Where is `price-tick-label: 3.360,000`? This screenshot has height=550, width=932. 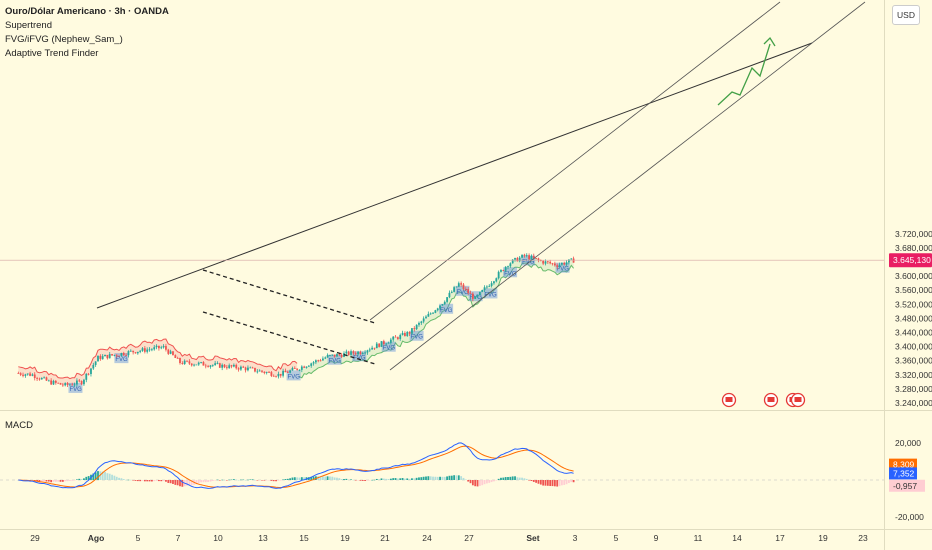 price-tick-label: 3.360,000 is located at coordinates (913, 361).